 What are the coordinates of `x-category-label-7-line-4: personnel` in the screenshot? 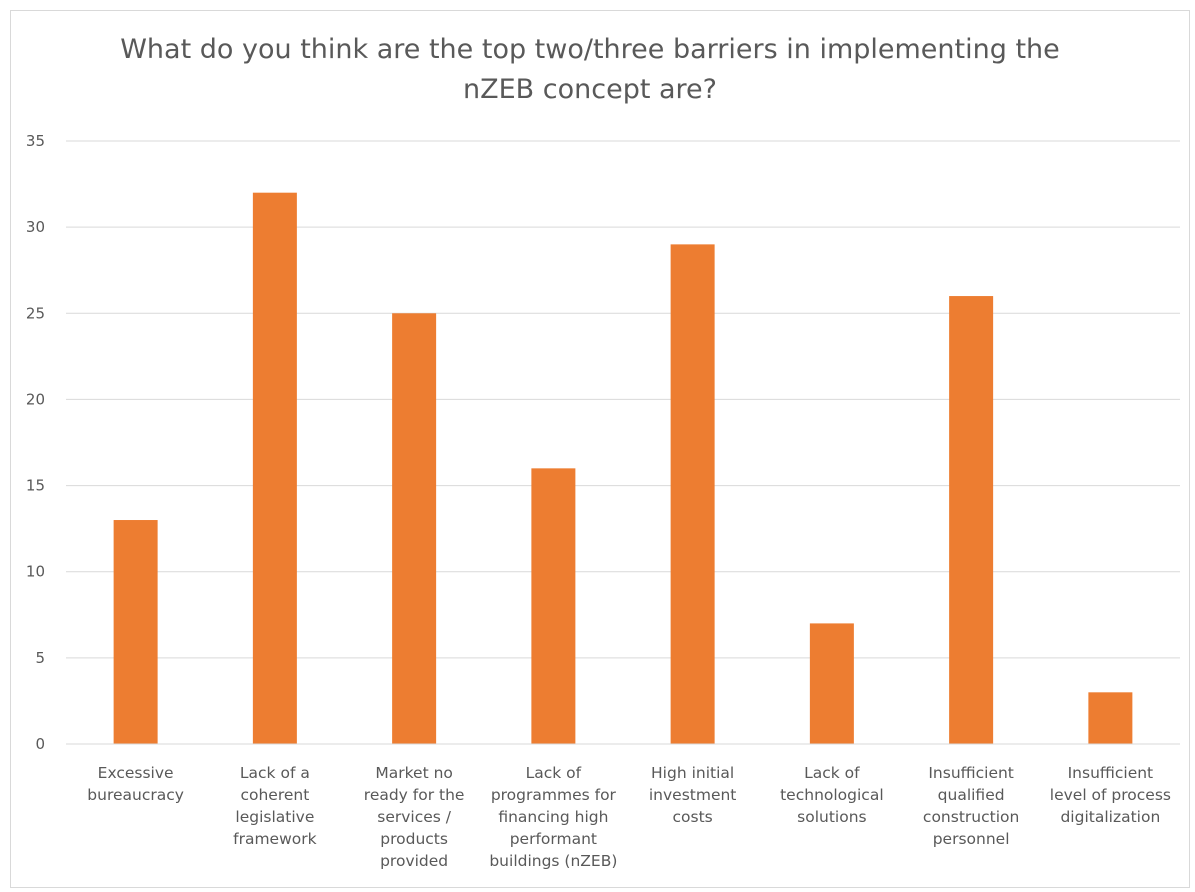 It's located at (971, 839).